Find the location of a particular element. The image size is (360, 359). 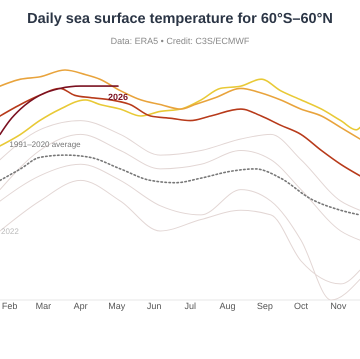

x-tick-label: Sep is located at coordinates (264, 306).